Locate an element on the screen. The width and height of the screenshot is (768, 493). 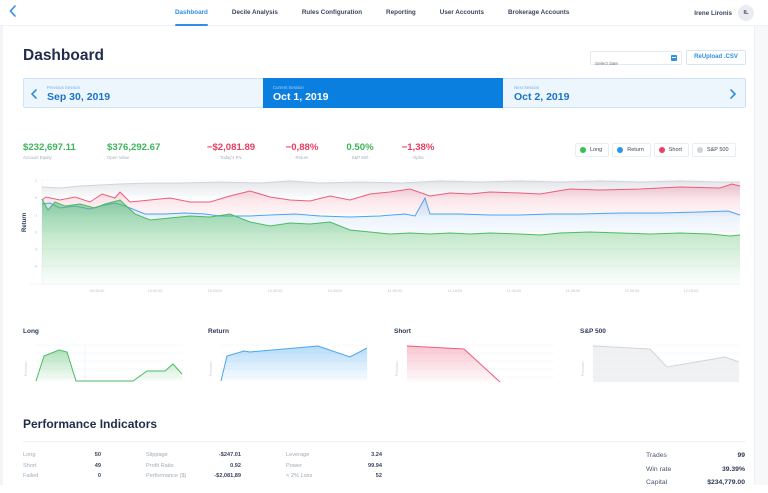
perf-row-leverage: Leverage 3.24 is located at coordinates (334, 455).